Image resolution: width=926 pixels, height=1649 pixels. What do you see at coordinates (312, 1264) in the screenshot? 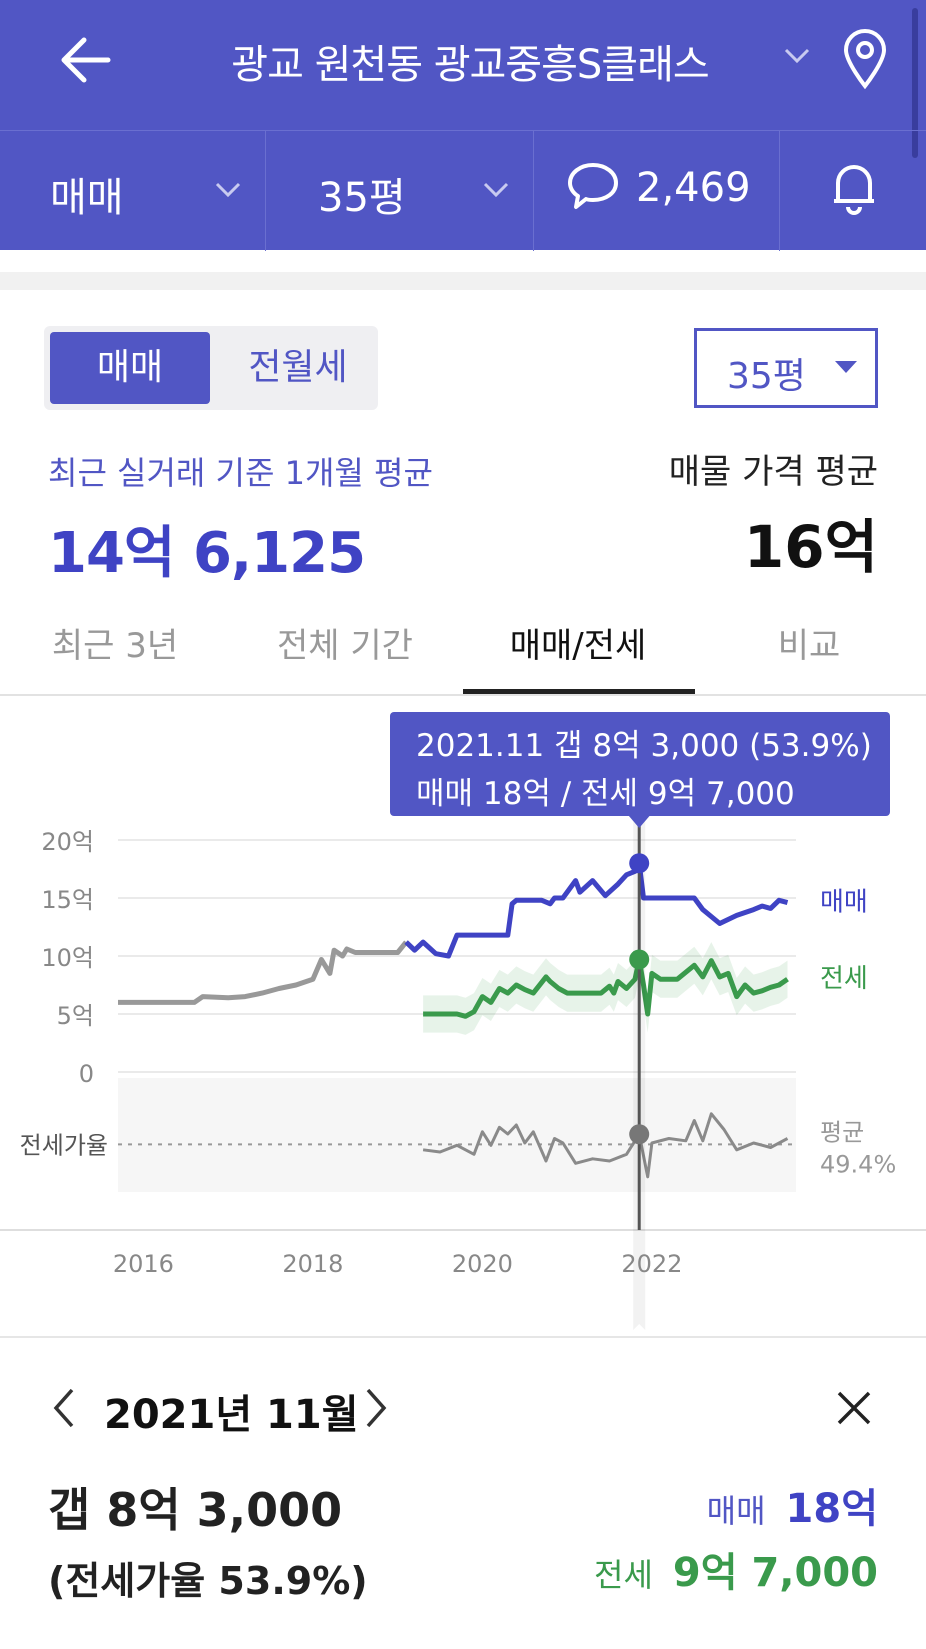
I see `x-tick-label: 2018` at bounding box center [312, 1264].